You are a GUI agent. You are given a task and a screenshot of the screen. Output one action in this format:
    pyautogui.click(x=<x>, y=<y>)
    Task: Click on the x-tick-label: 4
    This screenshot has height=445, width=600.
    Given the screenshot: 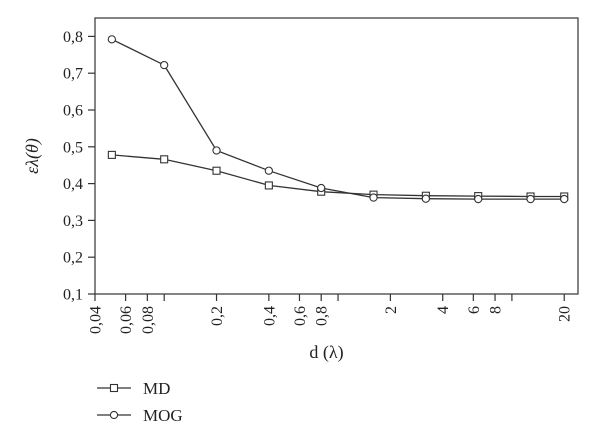 What is the action you would take?
    pyautogui.click(x=443, y=310)
    